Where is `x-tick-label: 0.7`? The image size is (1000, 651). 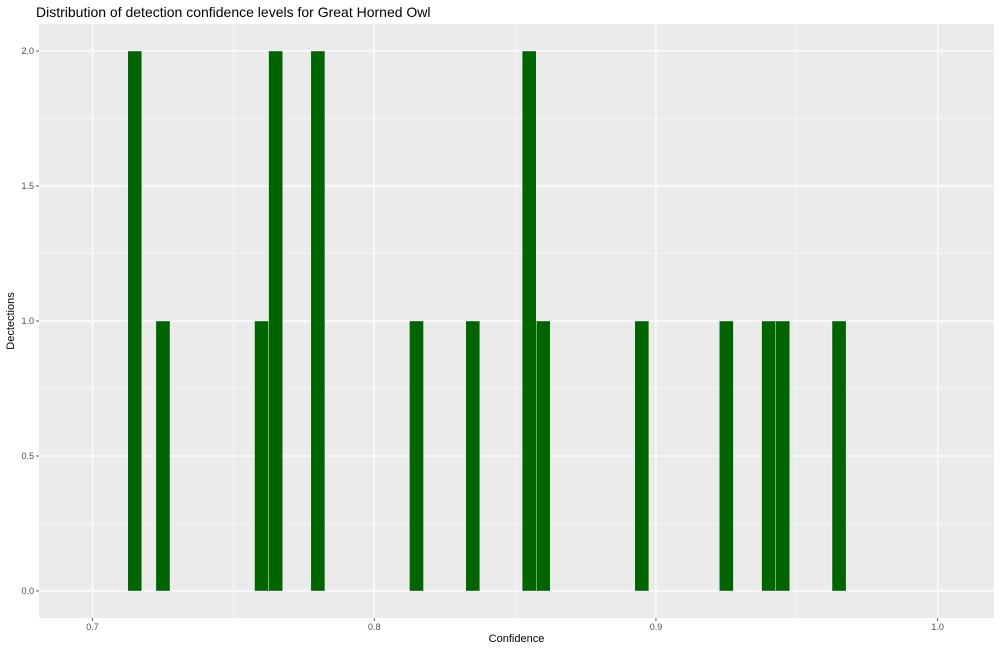
x-tick-label: 0.7 is located at coordinates (92, 627).